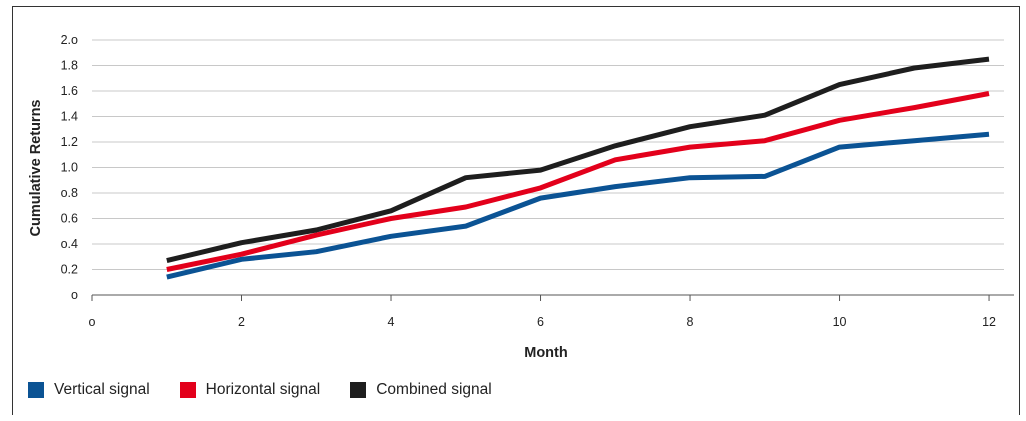  What do you see at coordinates (92, 322) in the screenshot?
I see `x-tick-label: o` at bounding box center [92, 322].